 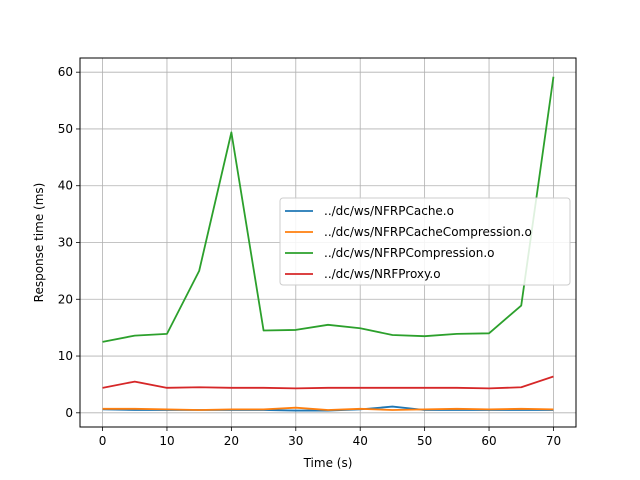 What do you see at coordinates (65, 299) in the screenshot?
I see `y-tick-label: 20` at bounding box center [65, 299].